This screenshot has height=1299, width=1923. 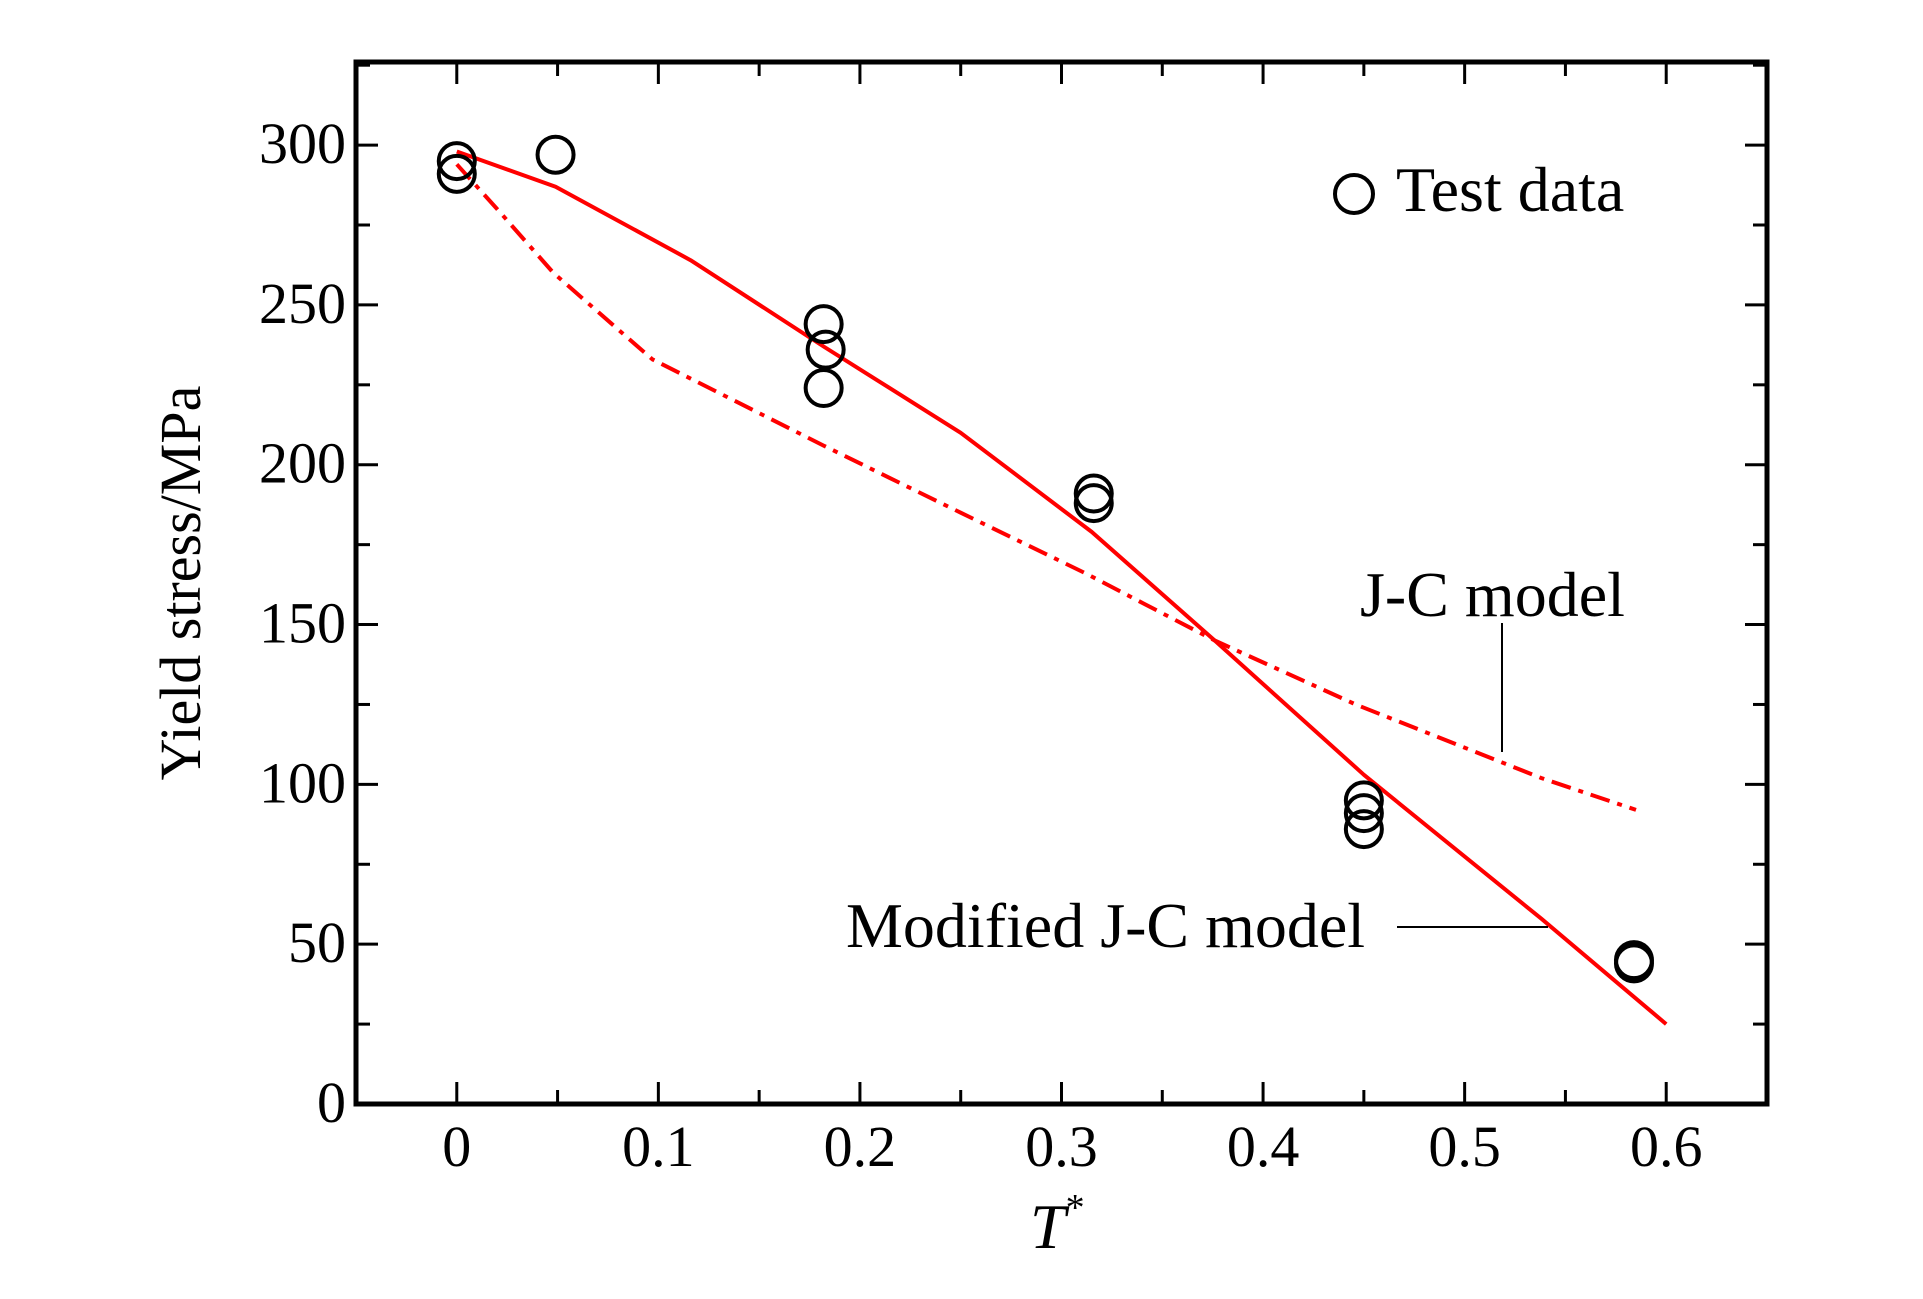 I want to click on legend: Test data, so click(x=1478, y=189).